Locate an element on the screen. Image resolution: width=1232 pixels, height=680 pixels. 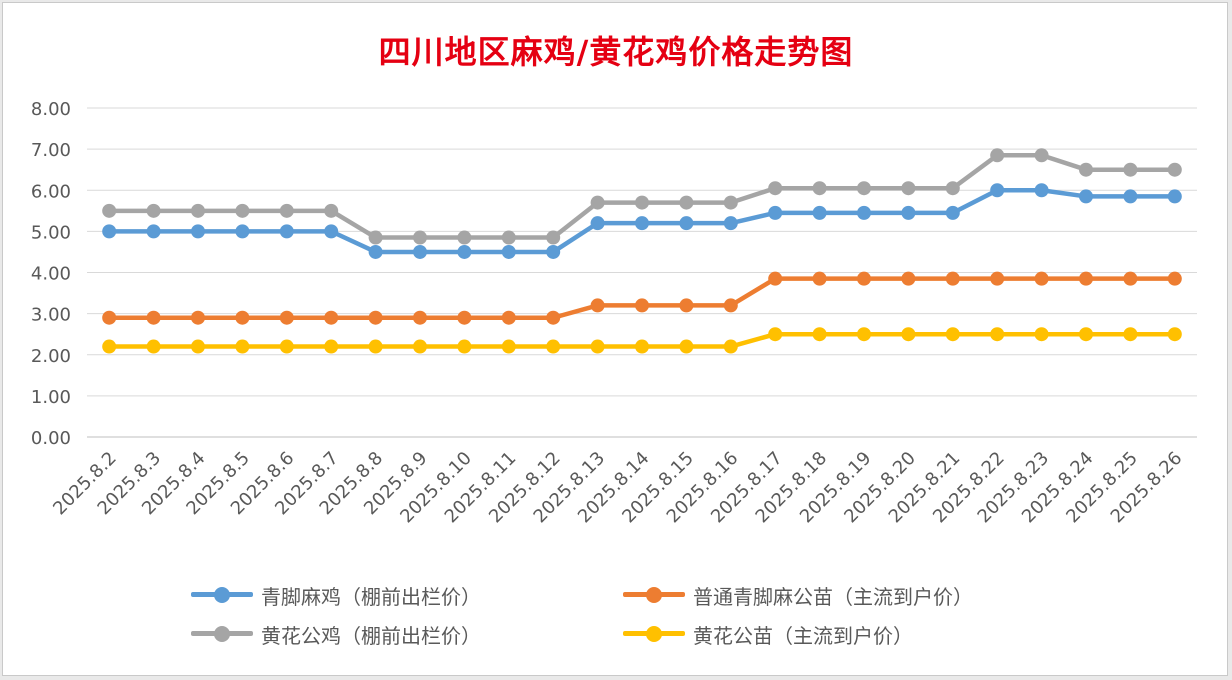
y-tick-label: 7.00 is located at coordinates (51, 150).